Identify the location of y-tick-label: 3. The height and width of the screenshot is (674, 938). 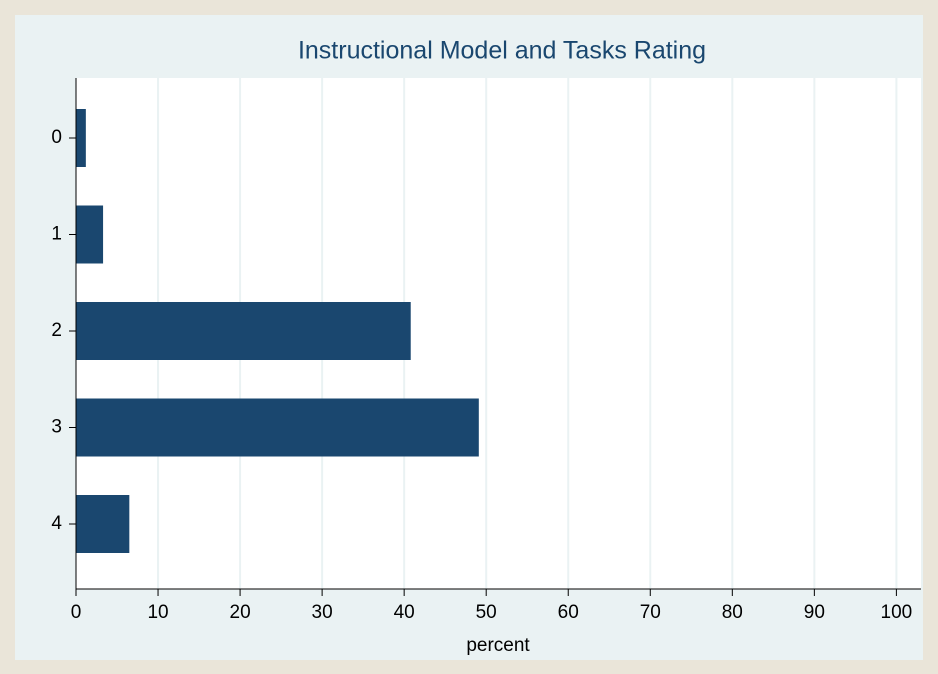
(56, 427).